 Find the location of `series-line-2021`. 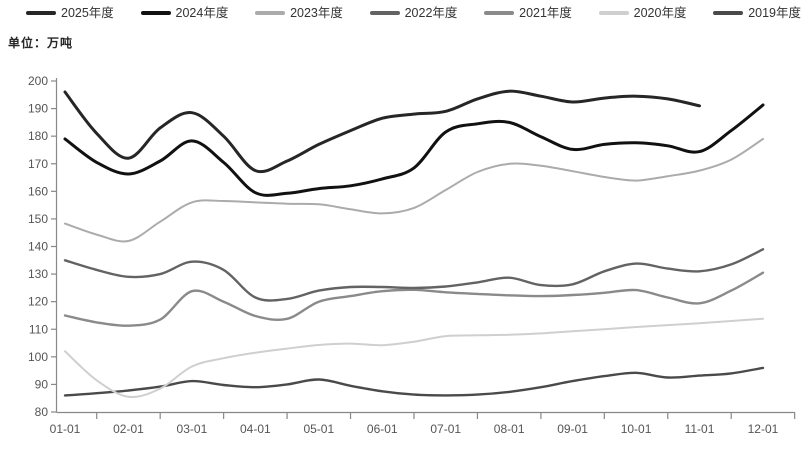

series-line-2021 is located at coordinates (414, 299).